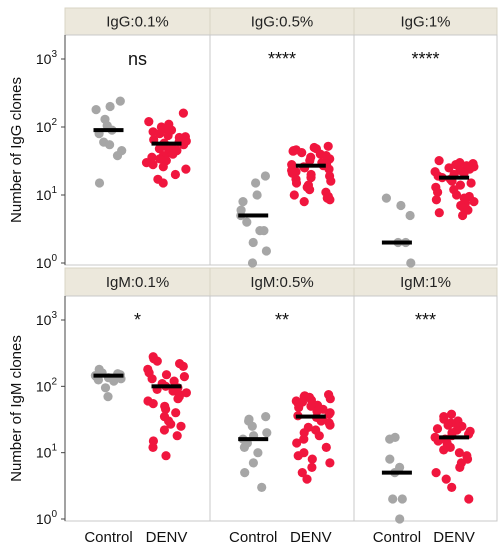 Image resolution: width=501 pixels, height=550 pixels. Describe the element at coordinates (282, 394) in the screenshot. I see `facet-panel-igm-0-5-: IgM:0.5% **` at that location.